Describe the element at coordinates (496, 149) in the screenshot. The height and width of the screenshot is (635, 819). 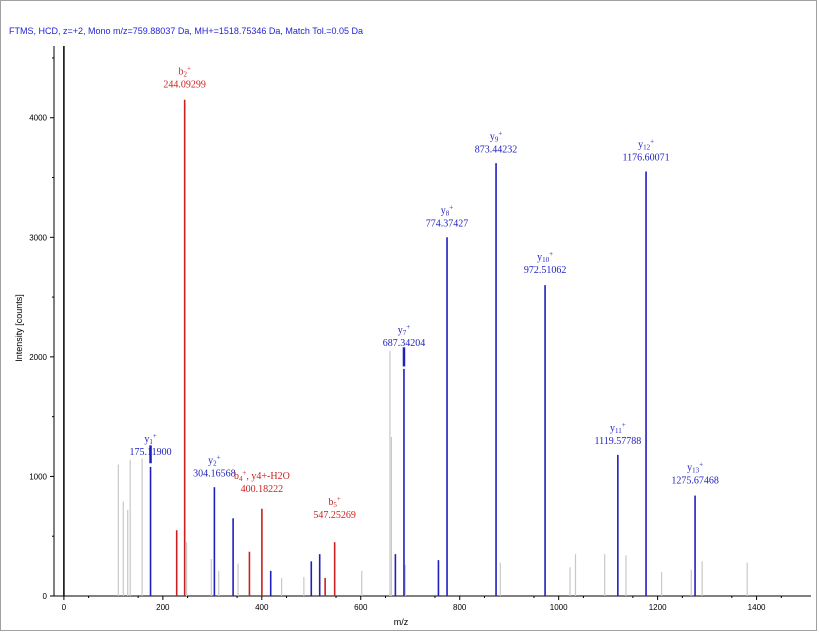
I see `ion-mz: 873.44232` at that location.